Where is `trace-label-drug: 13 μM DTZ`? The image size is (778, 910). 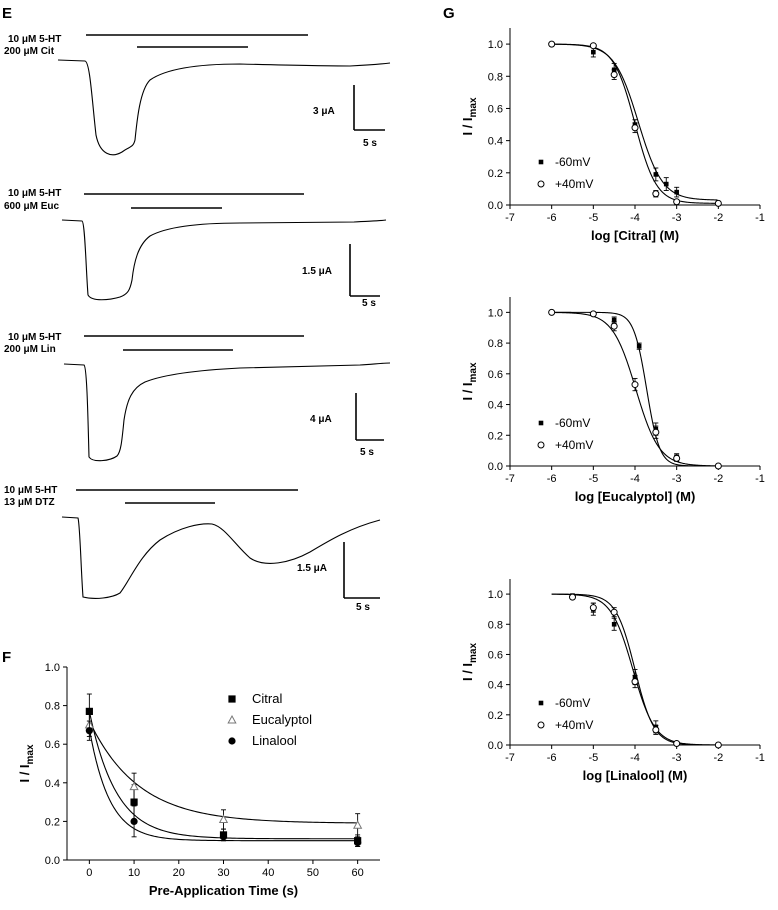 trace-label-drug: 13 μM DTZ is located at coordinates (29, 502).